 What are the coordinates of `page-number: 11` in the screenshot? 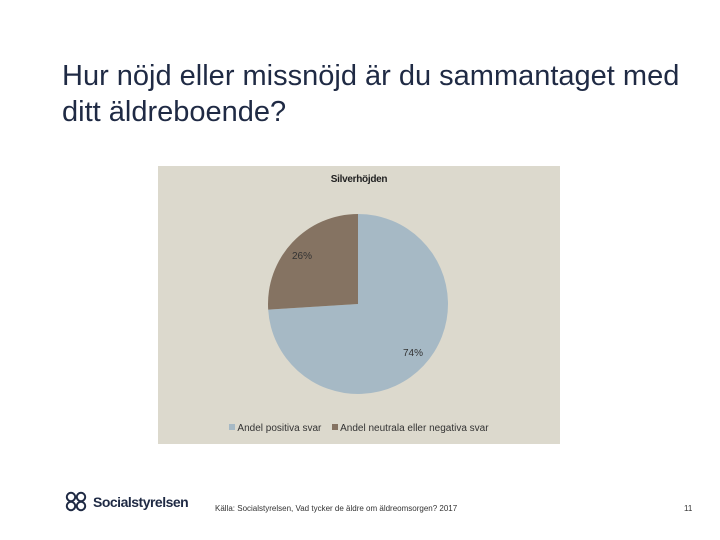 It's located at (688, 508).